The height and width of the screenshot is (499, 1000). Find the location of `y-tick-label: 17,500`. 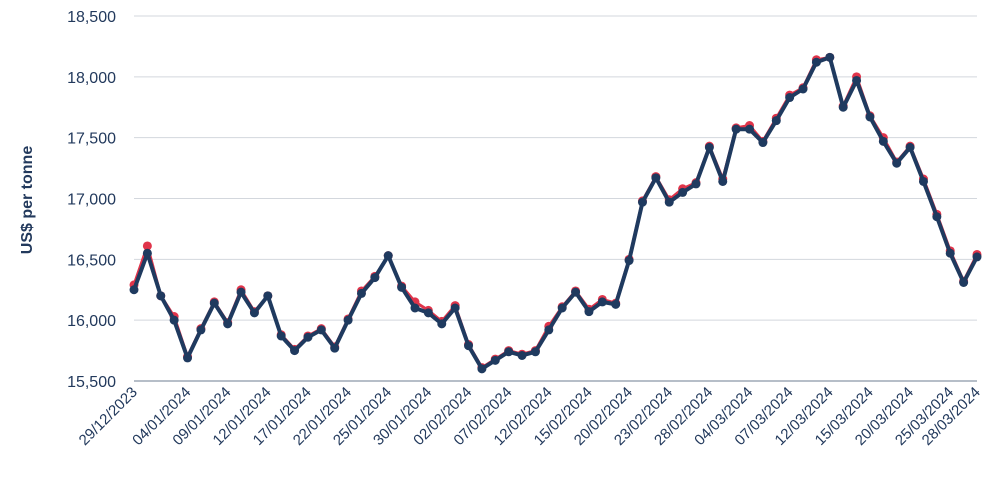

y-tick-label: 17,500 is located at coordinates (91, 139).